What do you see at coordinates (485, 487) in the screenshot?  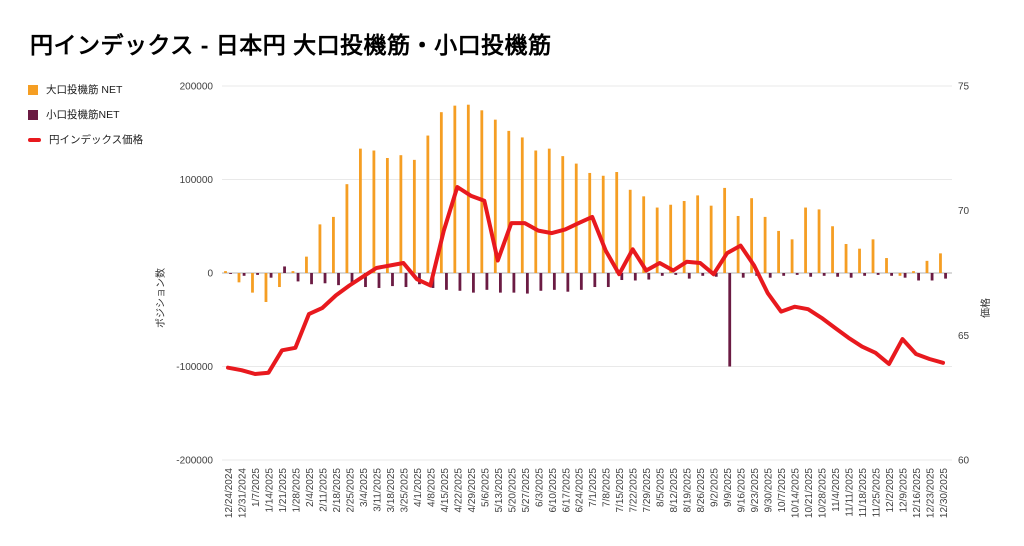 I see `svg-text: 5/6/2025` at bounding box center [485, 487].